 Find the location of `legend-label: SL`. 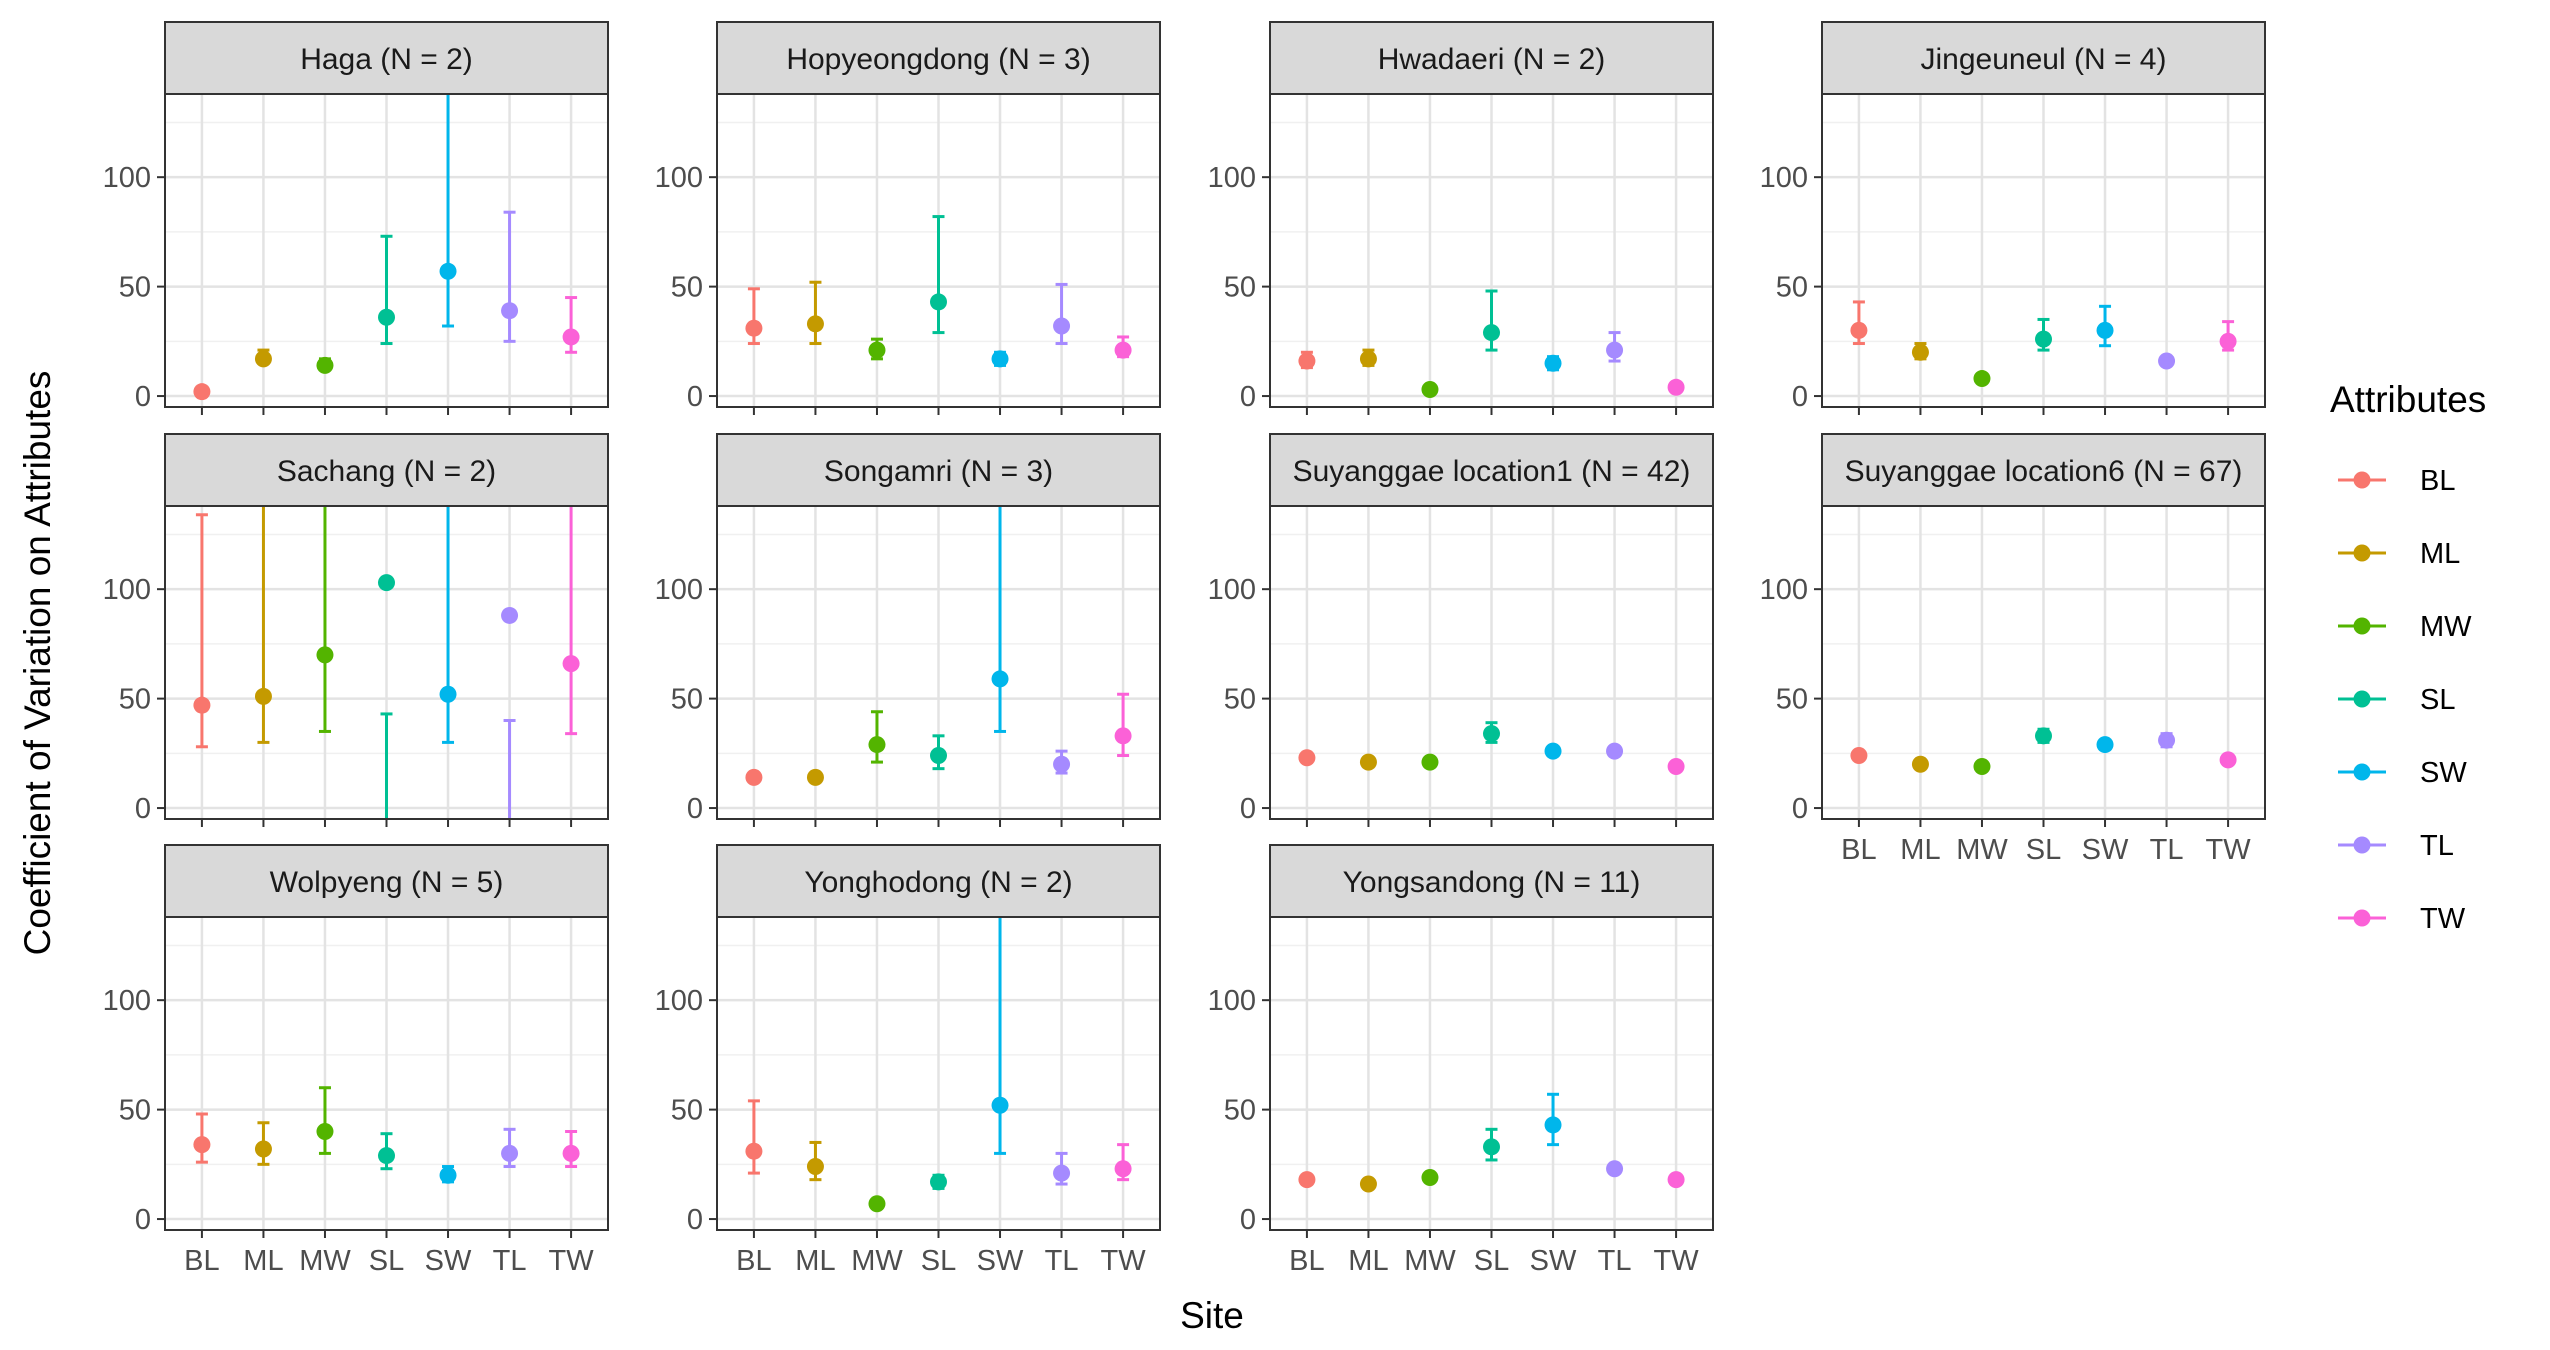

legend-label: SL is located at coordinates (2437, 700).